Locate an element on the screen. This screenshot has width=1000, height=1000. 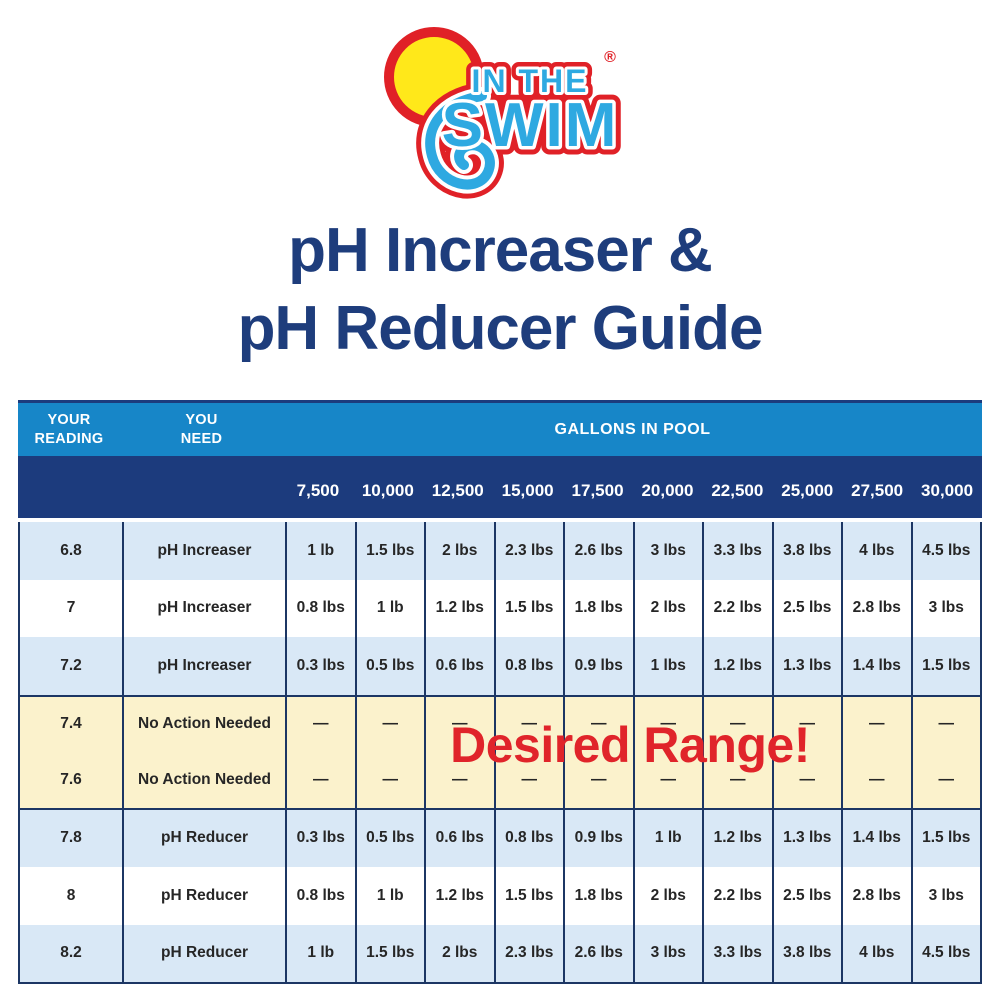
gallon-column-header: 17,500 is located at coordinates (597, 490).